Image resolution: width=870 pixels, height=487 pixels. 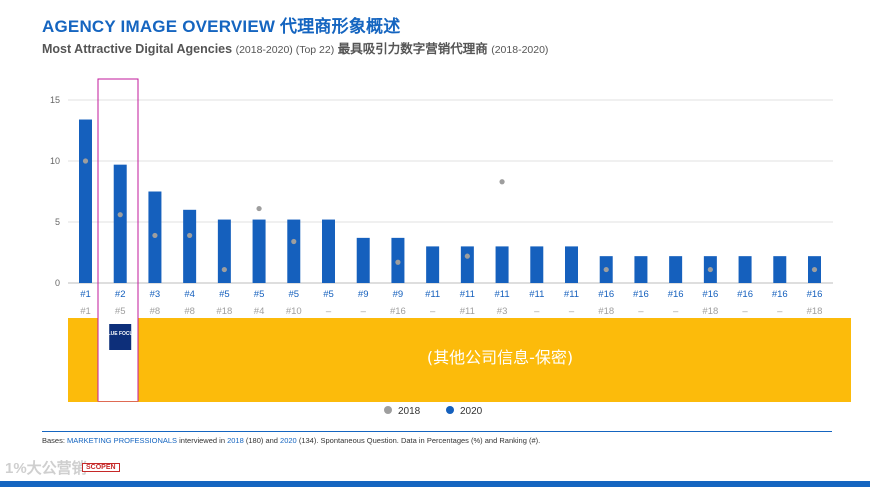 What do you see at coordinates (471, 411) in the screenshot?
I see `legend-label-2020: 2020` at bounding box center [471, 411].